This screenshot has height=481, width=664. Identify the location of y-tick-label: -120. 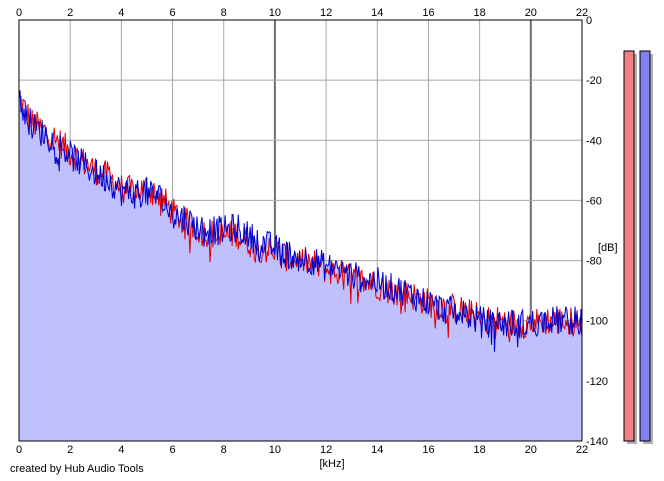
(597, 382).